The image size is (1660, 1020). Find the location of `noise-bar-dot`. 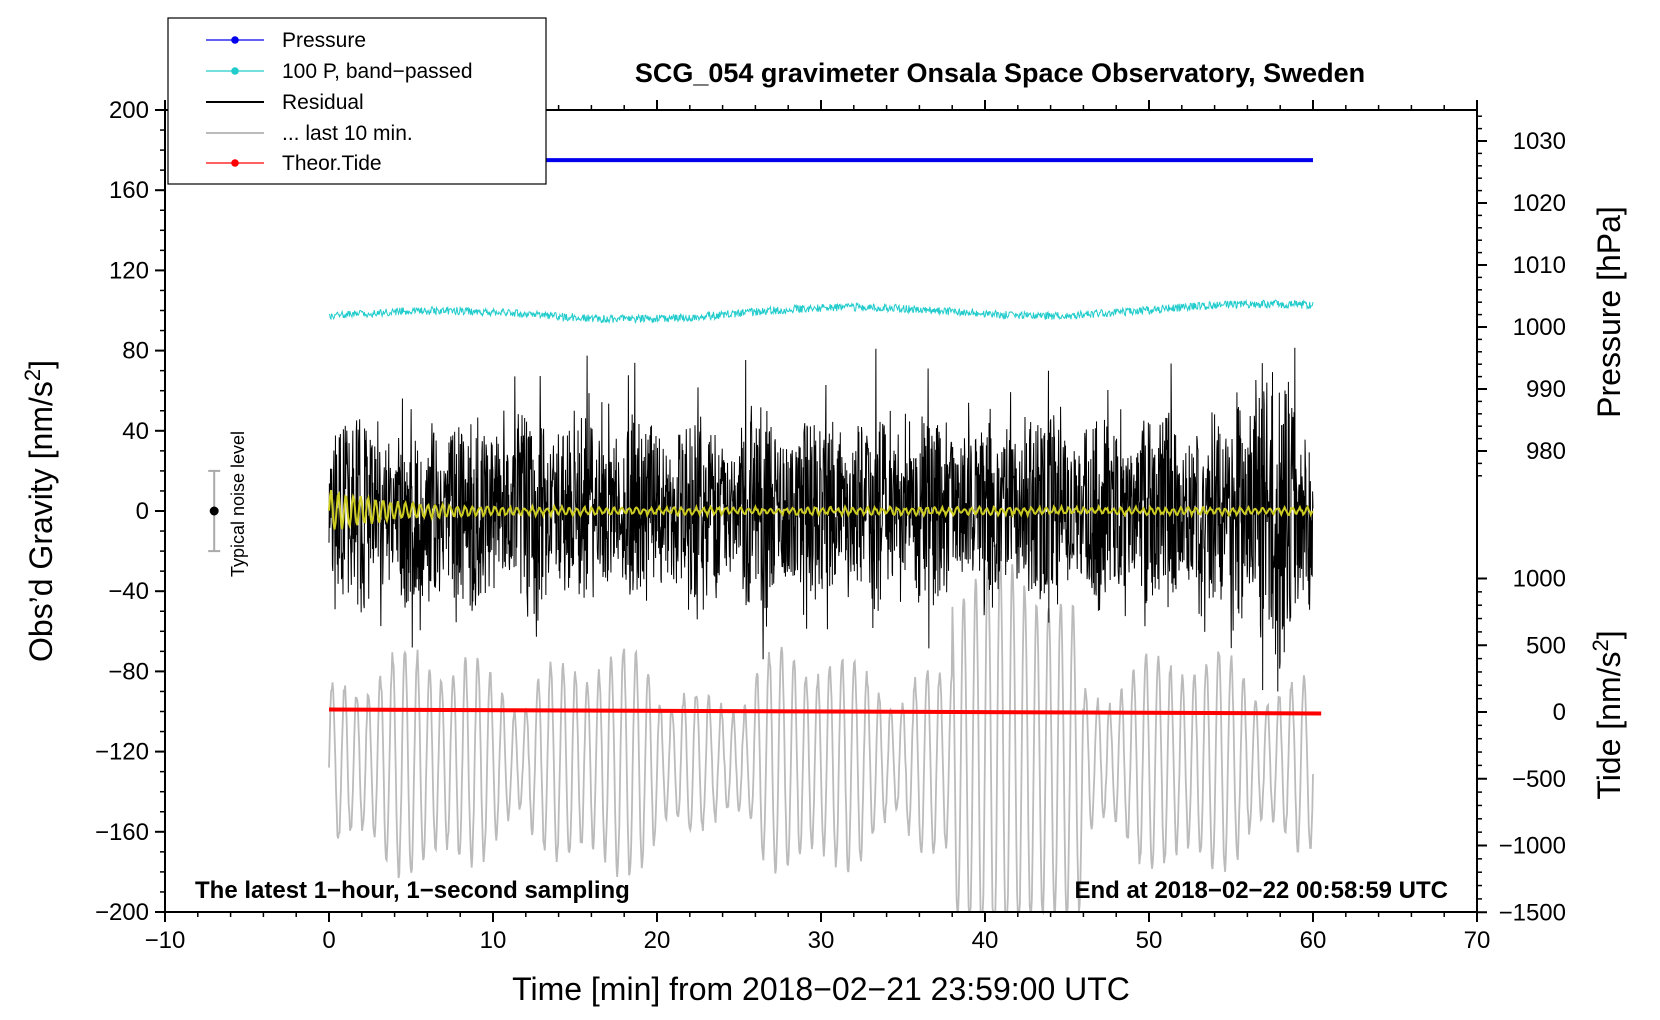

noise-bar-dot is located at coordinates (214, 511).